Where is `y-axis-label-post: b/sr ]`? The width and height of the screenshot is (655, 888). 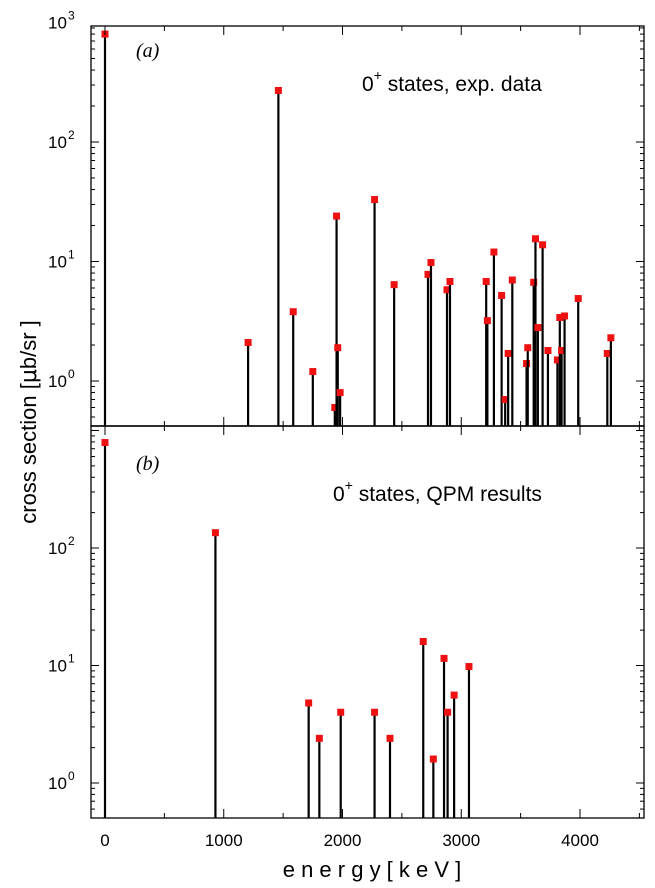 y-axis-label-post: b/sr ] is located at coordinates (28, 344).